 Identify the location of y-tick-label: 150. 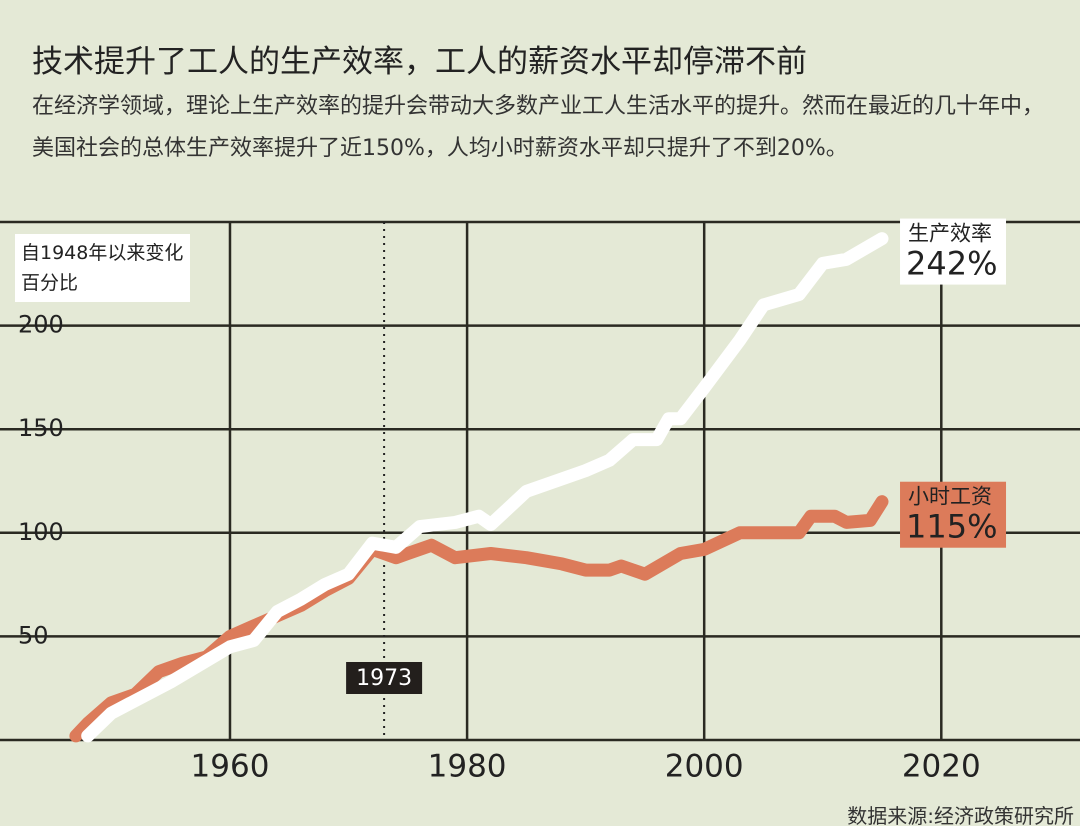
(41, 428).